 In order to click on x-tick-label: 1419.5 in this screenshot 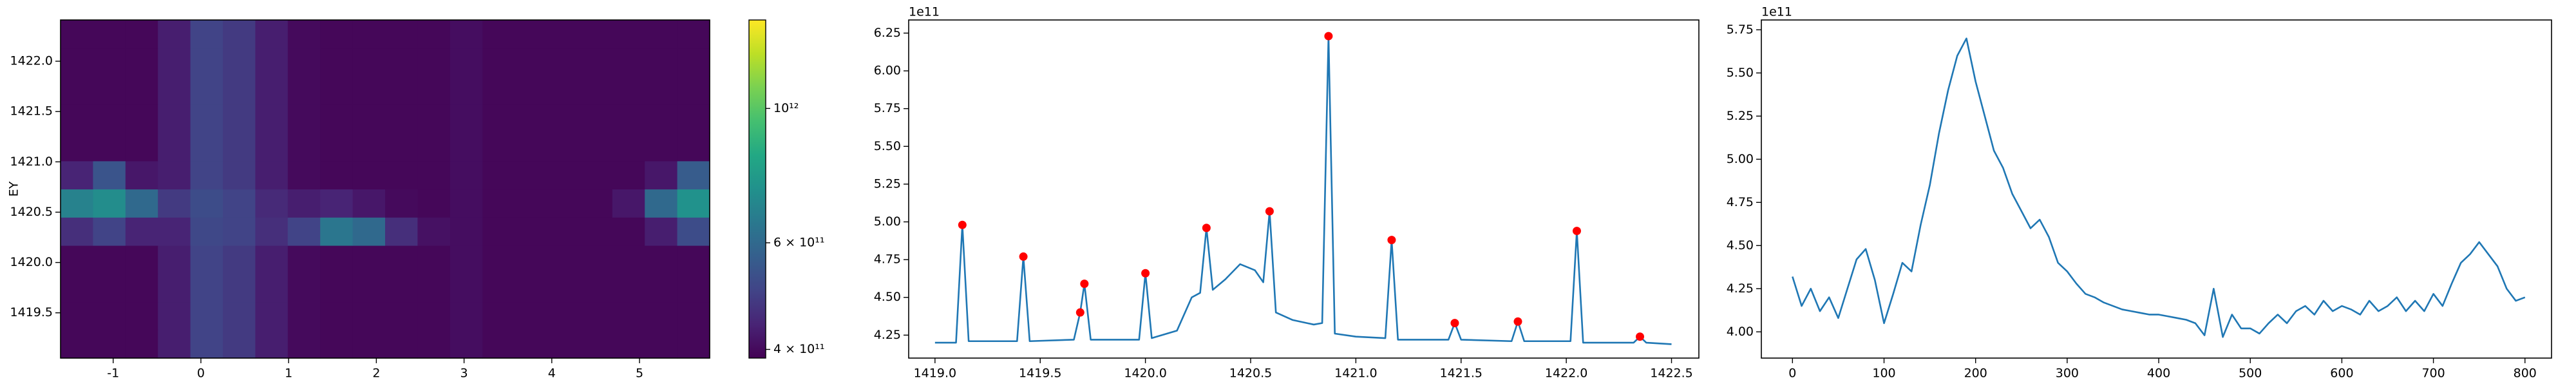, I will do `click(1040, 374)`.